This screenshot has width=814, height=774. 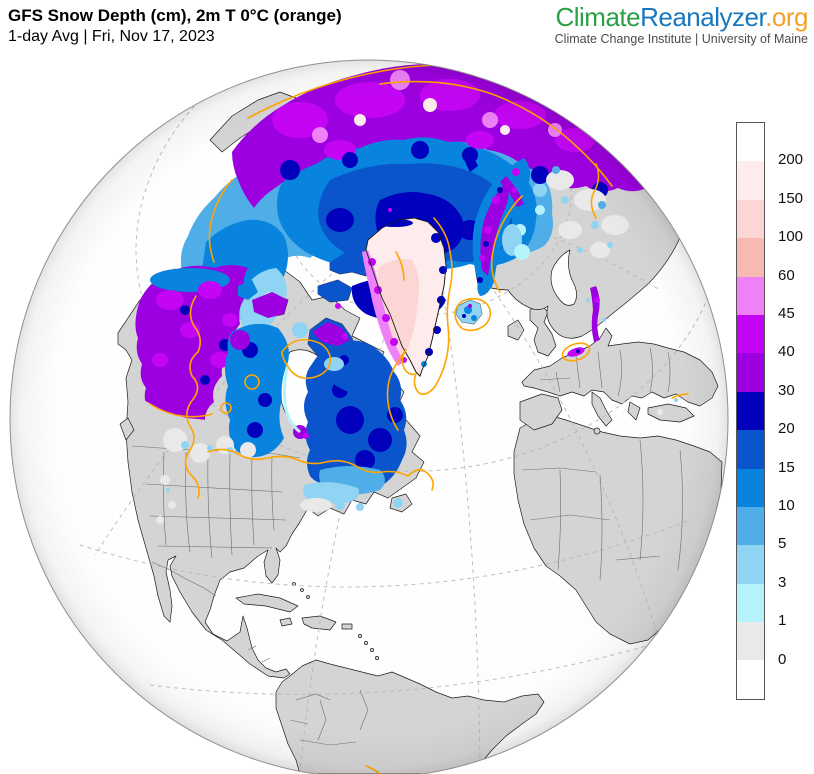 I want to click on page-title: GFS Snow Depth (cm), 2m T 0°C (orange), so click(x=175, y=15).